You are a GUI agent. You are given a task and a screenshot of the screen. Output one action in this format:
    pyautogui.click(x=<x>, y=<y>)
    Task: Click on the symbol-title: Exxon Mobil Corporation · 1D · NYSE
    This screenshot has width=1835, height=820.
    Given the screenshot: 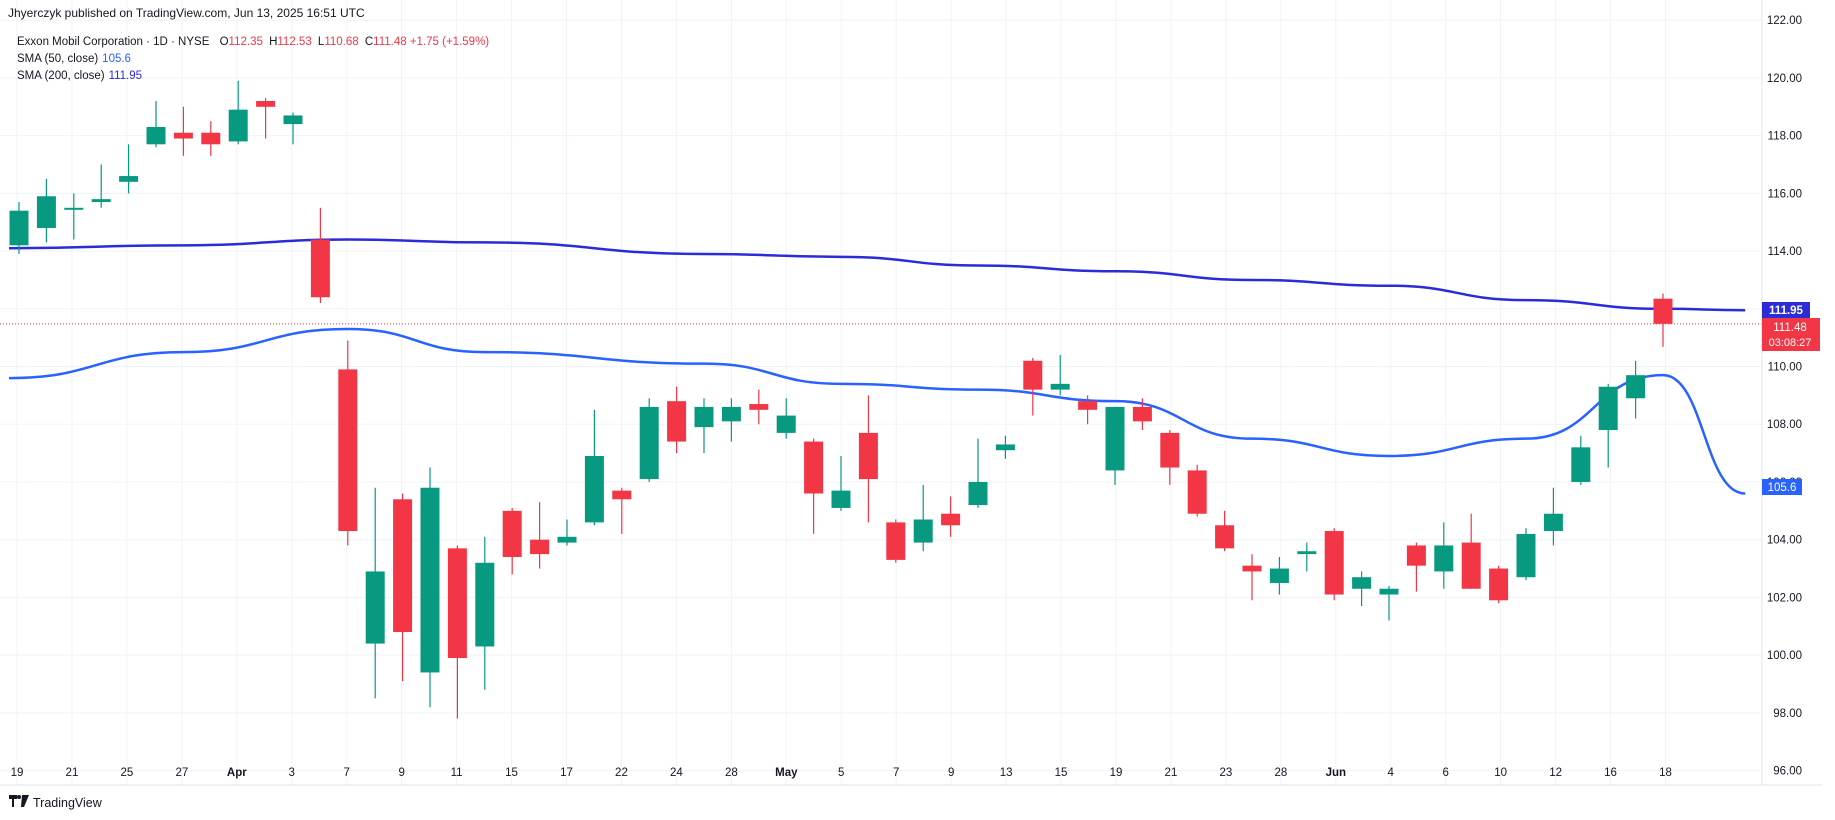 What is the action you would take?
    pyautogui.click(x=113, y=42)
    